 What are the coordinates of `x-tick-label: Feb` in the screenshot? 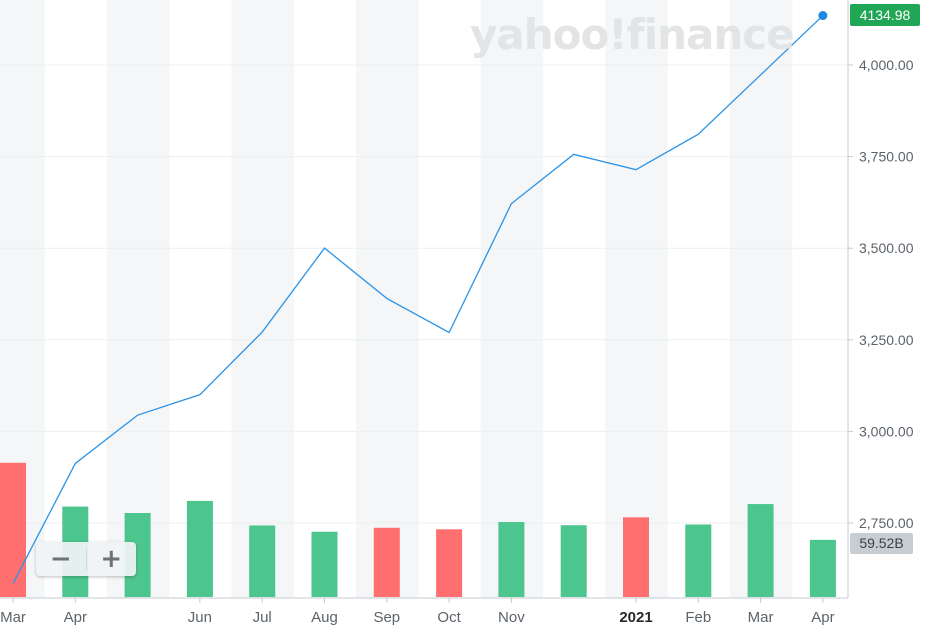 It's located at (698, 617).